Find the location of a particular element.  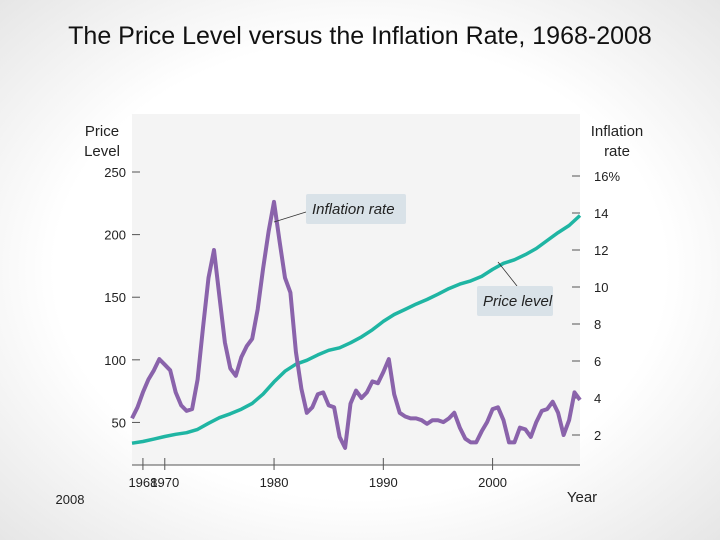

right-tick-label-0: 16% is located at coordinates (607, 176).